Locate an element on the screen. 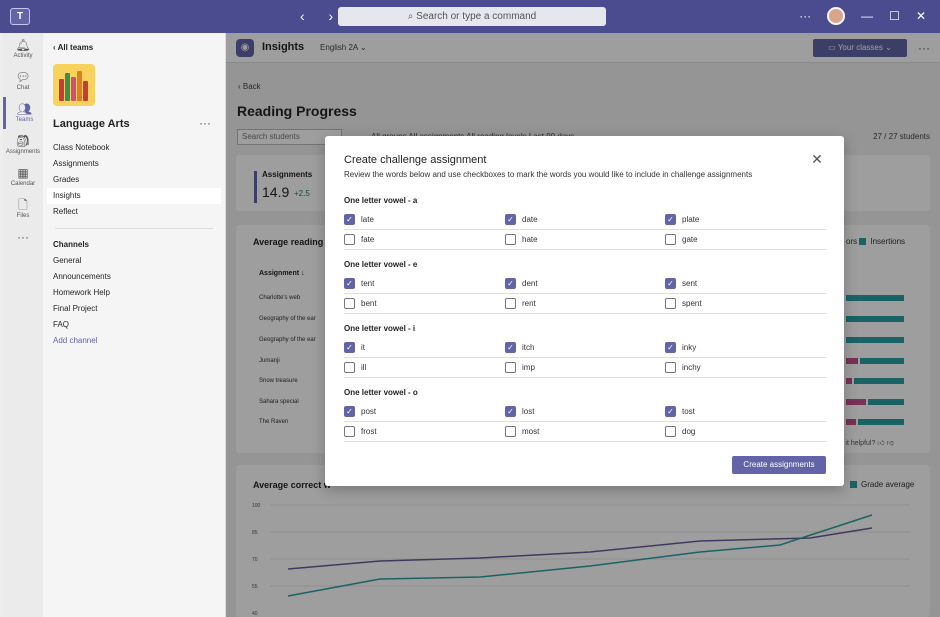 This screenshot has height=617, width=940. search-students-input: Search students is located at coordinates (289, 137).